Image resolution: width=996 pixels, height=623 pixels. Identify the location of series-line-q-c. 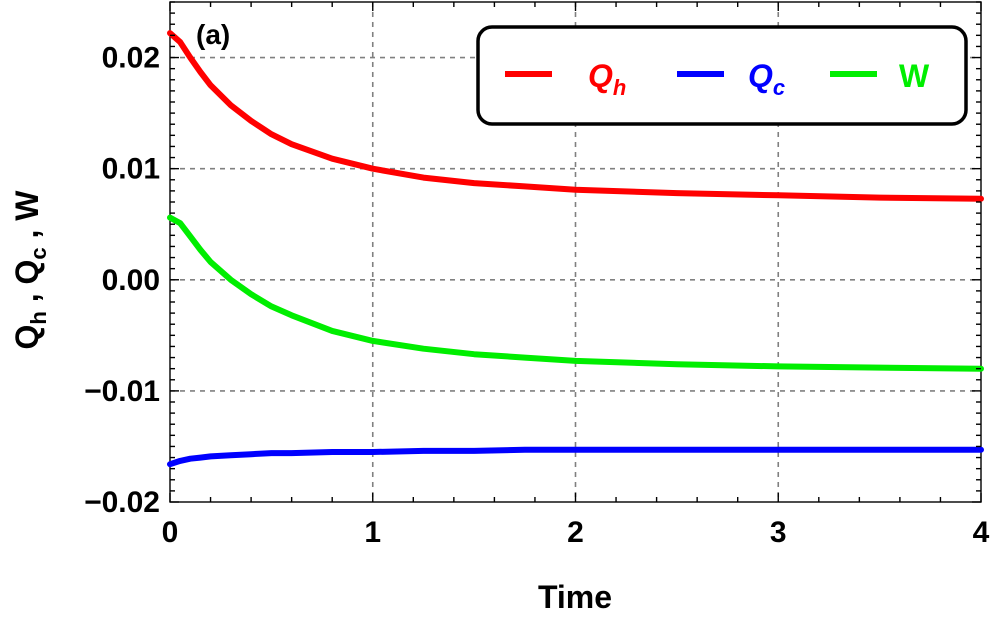
(575, 457).